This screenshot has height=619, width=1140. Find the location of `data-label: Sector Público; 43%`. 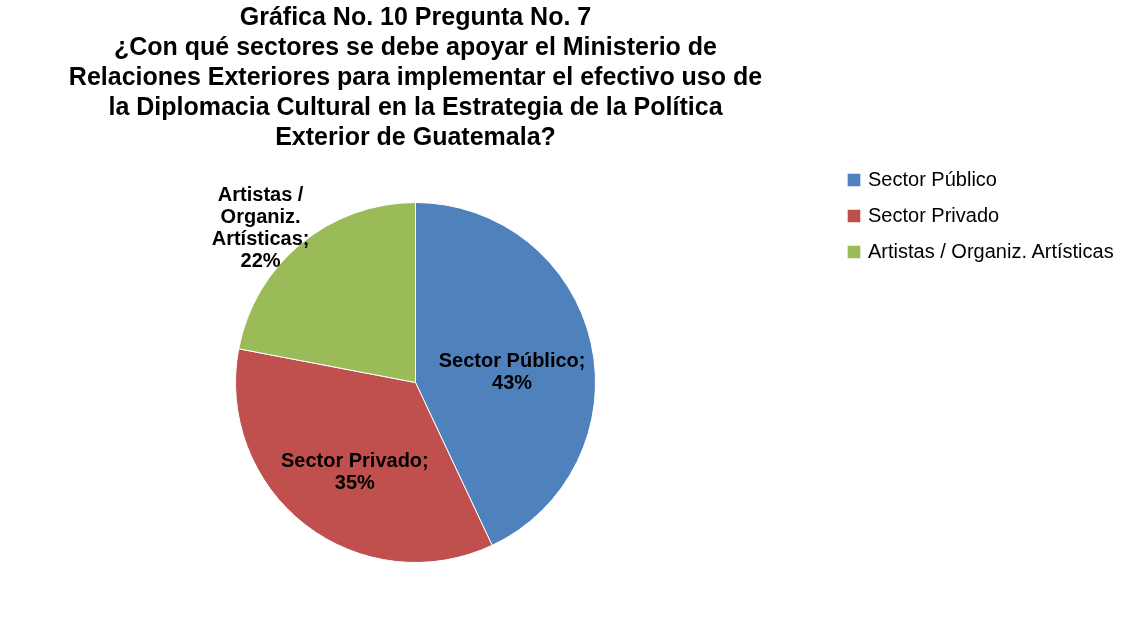

data-label: Sector Público; 43% is located at coordinates (512, 370).